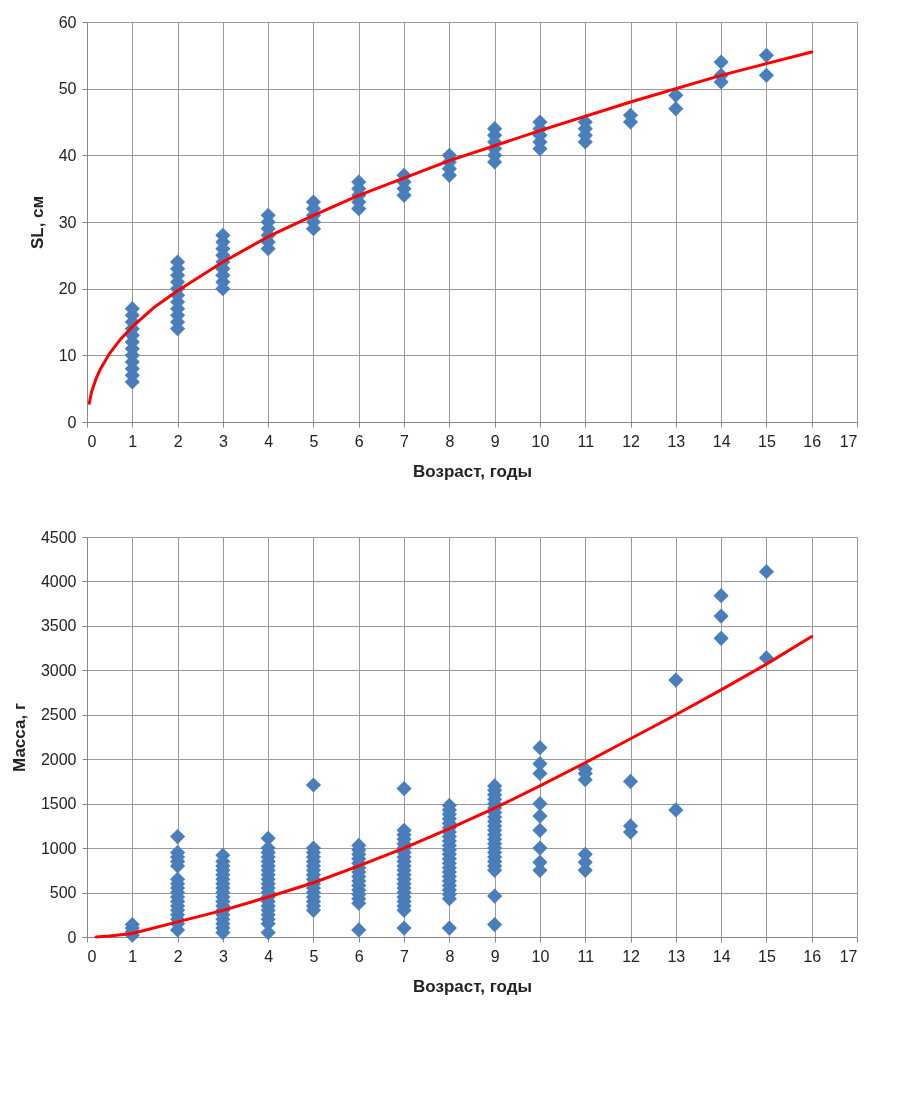  What do you see at coordinates (19, 737) in the screenshot?
I see `y-axis-title: Масса, г` at bounding box center [19, 737].